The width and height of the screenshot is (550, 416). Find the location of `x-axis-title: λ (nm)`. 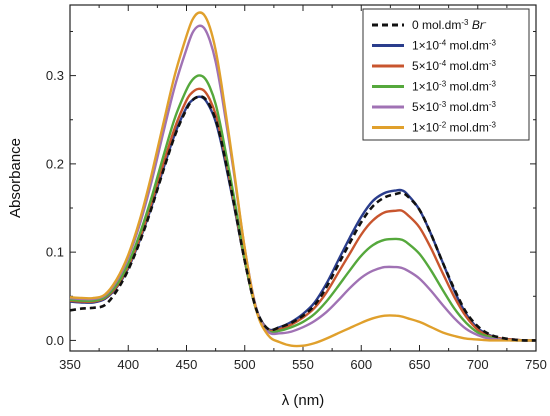

x-axis-title: λ (nm) is located at coordinates (303, 400).